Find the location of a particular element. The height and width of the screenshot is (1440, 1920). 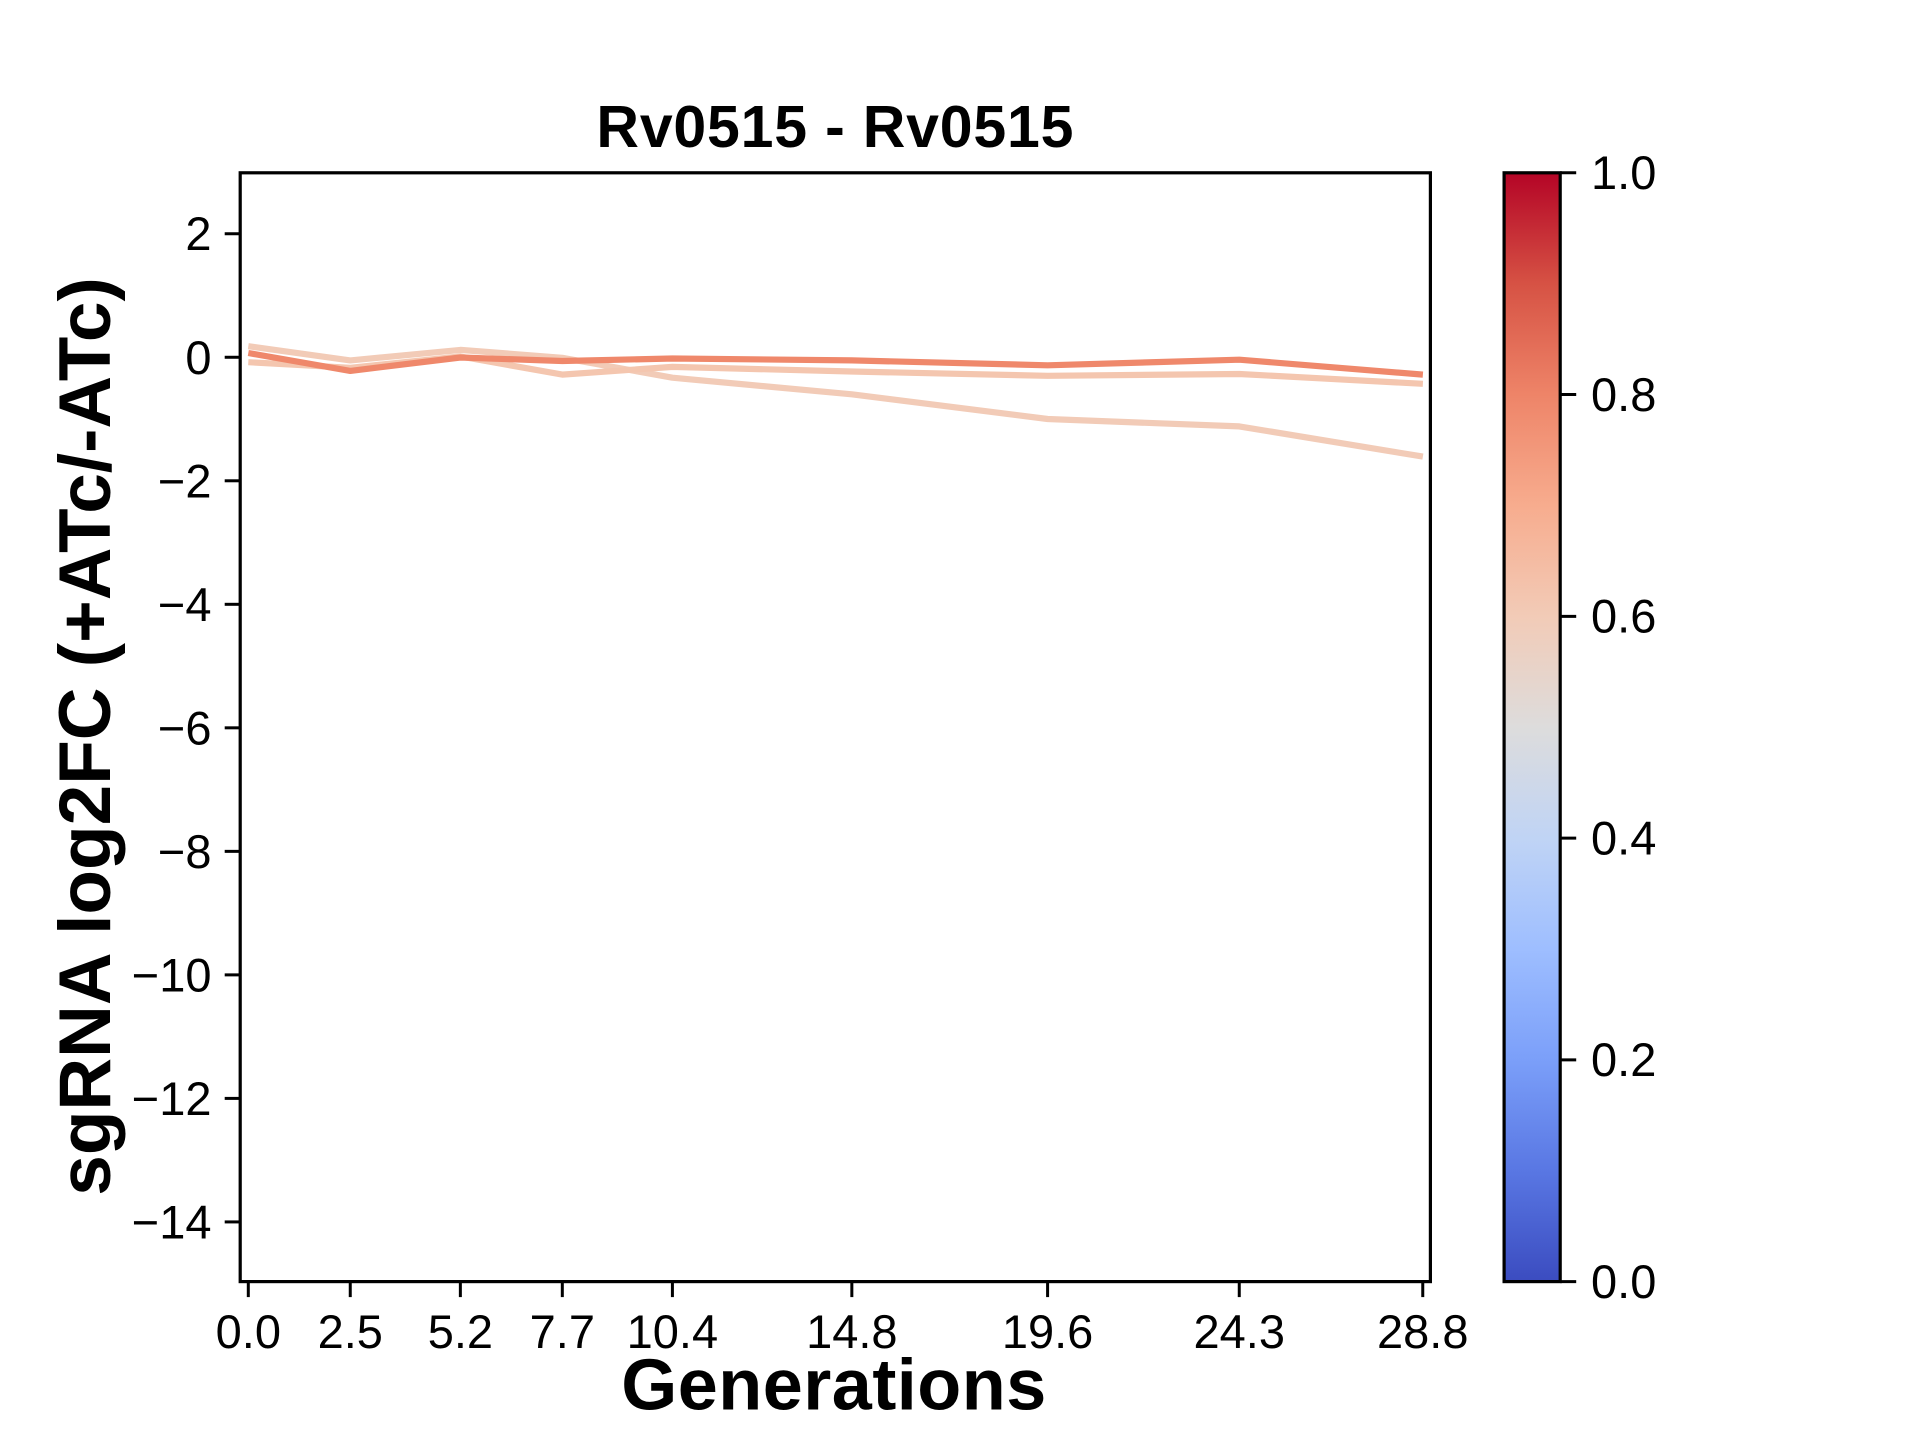

svg-text: sgRNA log2FC (+ATc/-ATc) is located at coordinates (85, 736).